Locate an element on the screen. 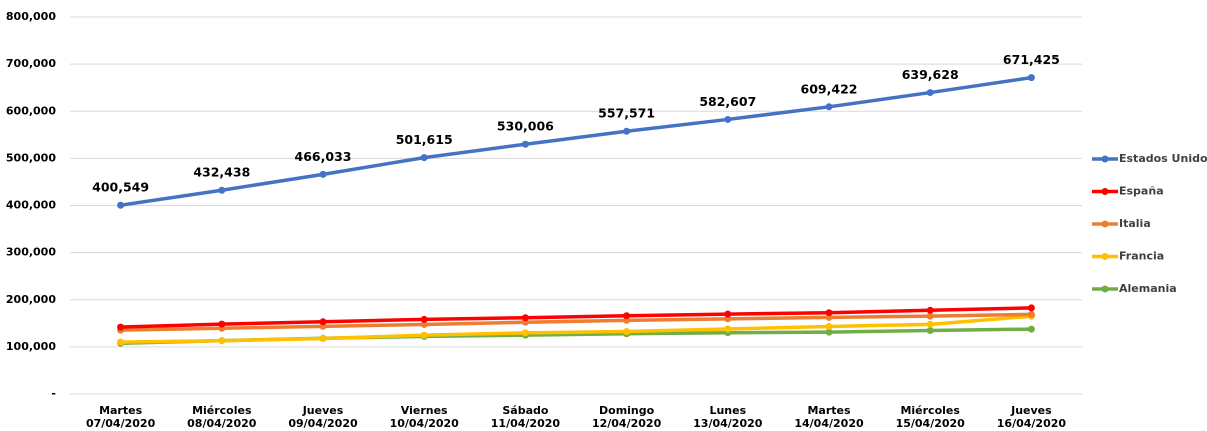 The width and height of the screenshot is (1207, 431). x-tick-label: 12/04/2020 is located at coordinates (627, 423).